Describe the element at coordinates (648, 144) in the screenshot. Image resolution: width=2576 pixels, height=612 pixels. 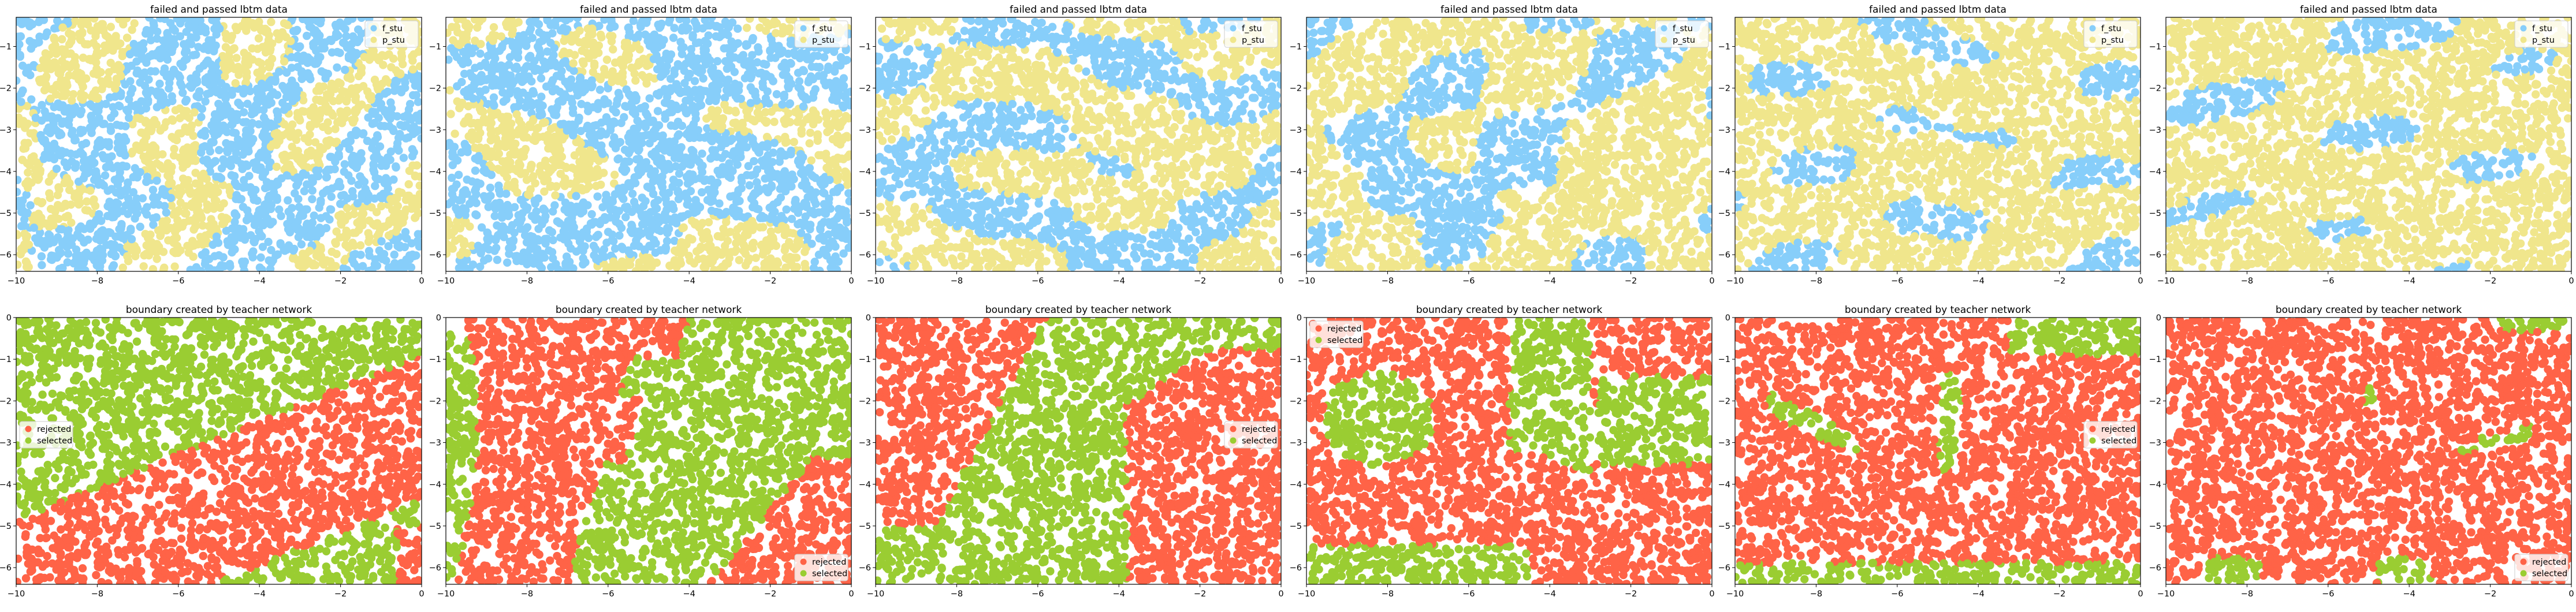
I see `scatter-points` at that location.